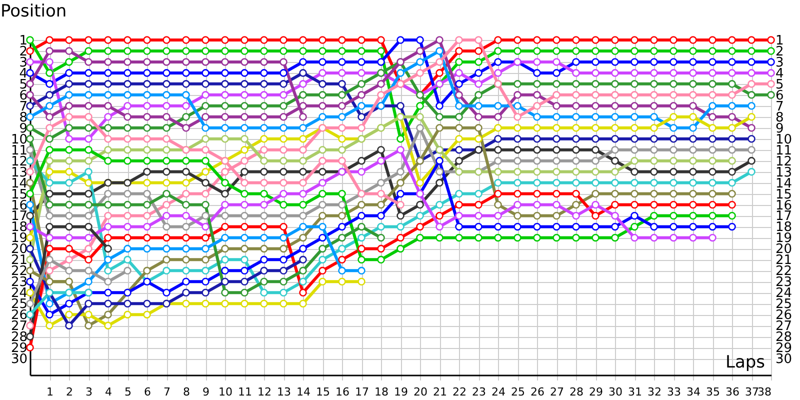 Image resolution: width=800 pixels, height=400 pixels. What do you see at coordinates (128, 392) in the screenshot?
I see `x-tick-label: 5` at bounding box center [128, 392].